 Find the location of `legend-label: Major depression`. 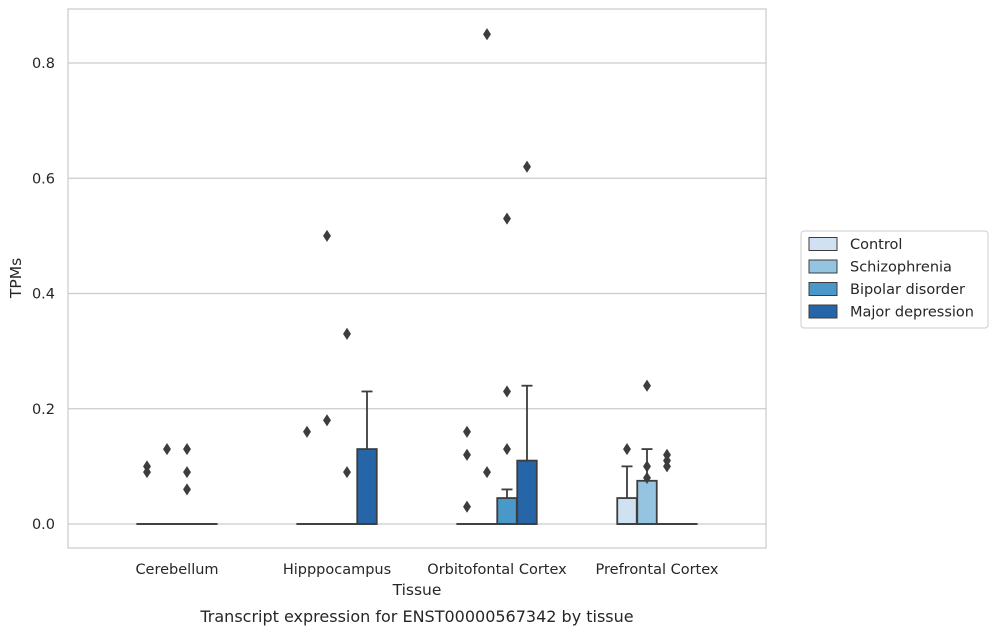

legend-label: Major depression is located at coordinates (912, 313).